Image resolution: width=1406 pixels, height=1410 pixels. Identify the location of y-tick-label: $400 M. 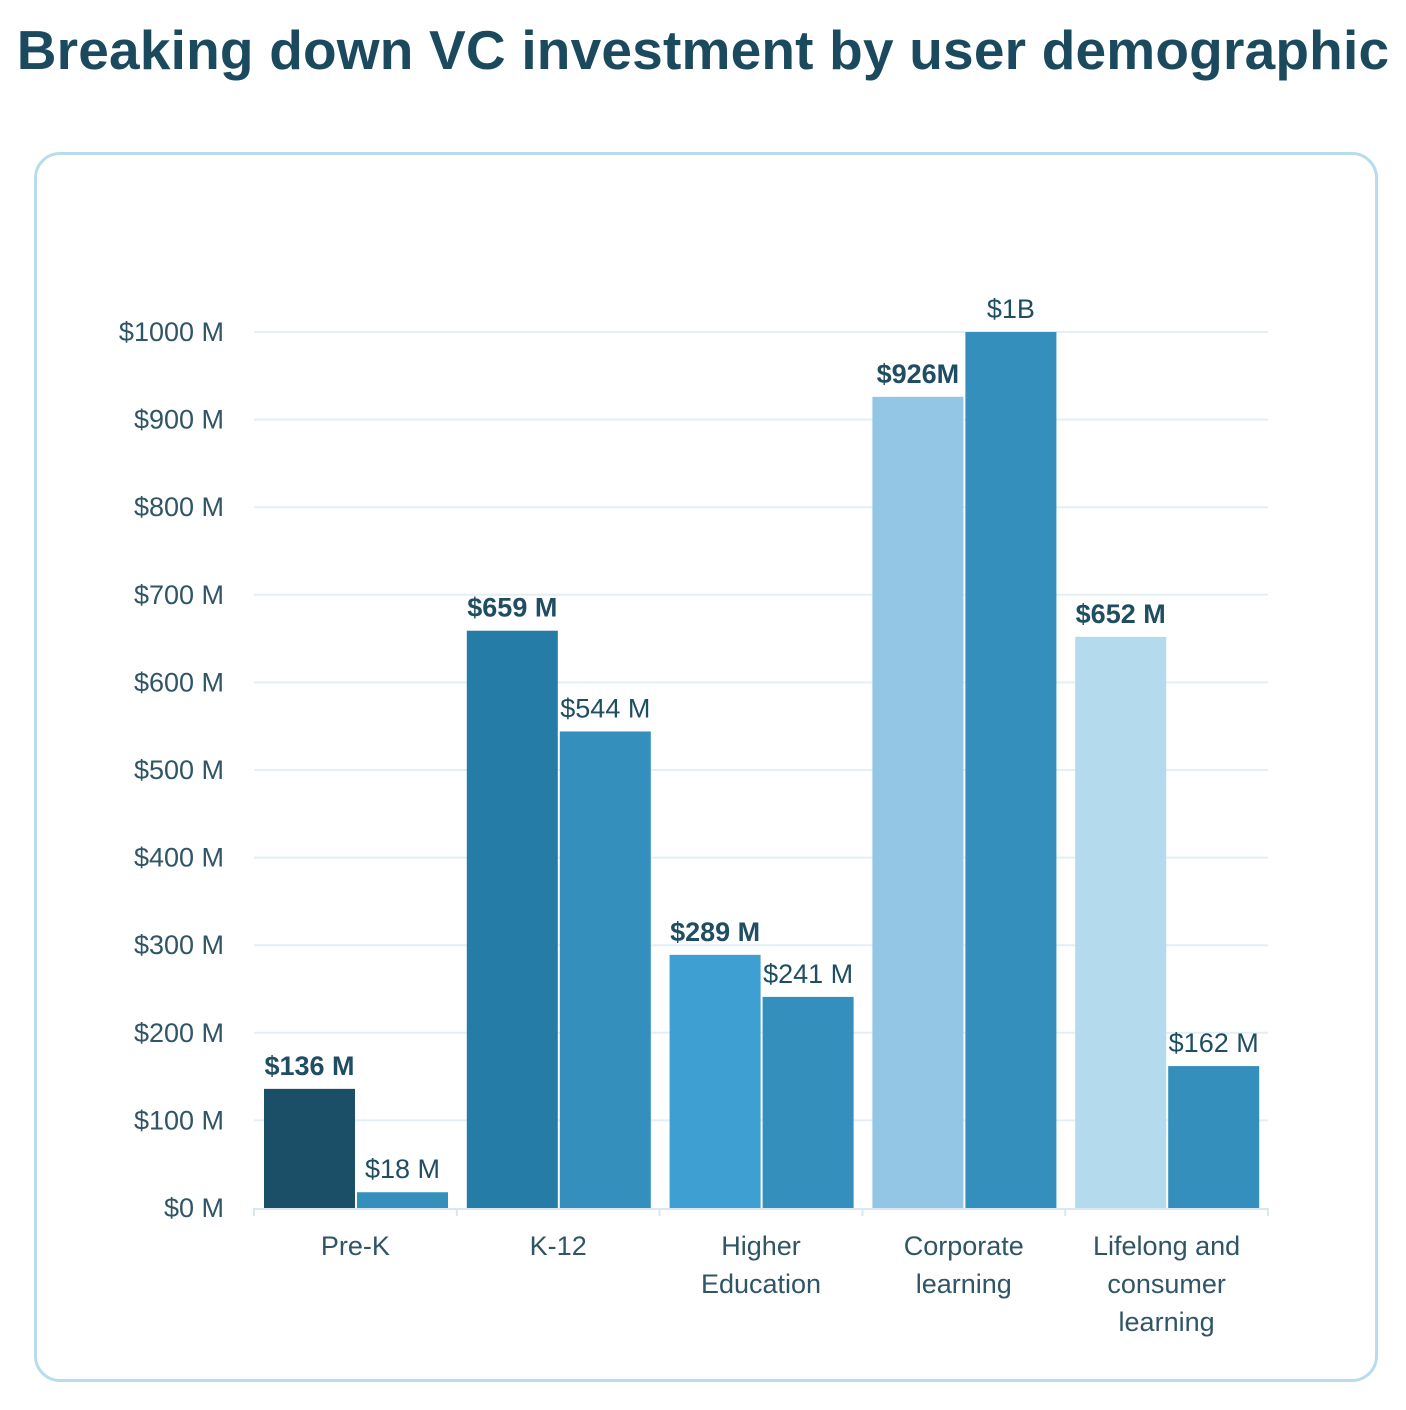
(179, 858).